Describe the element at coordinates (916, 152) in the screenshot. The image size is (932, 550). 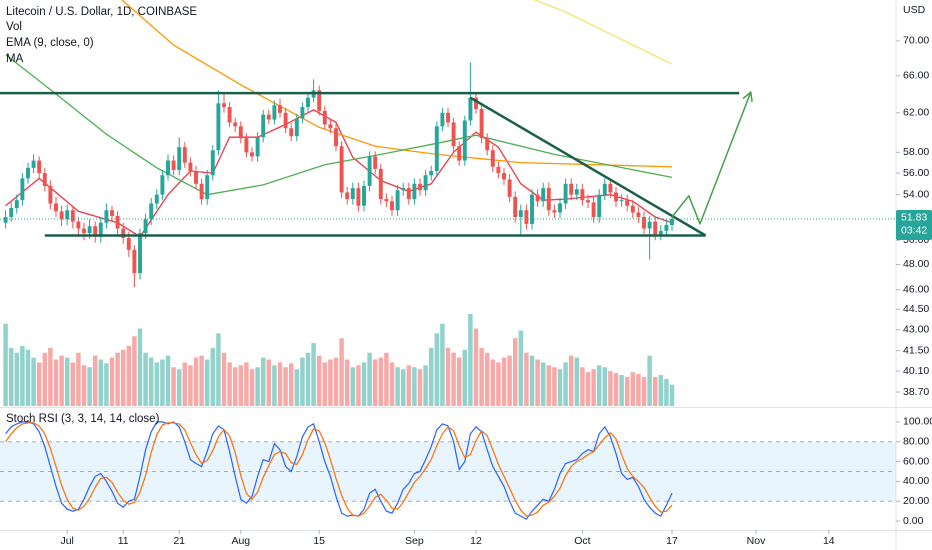
I see `y-tick-label: 58.00` at that location.